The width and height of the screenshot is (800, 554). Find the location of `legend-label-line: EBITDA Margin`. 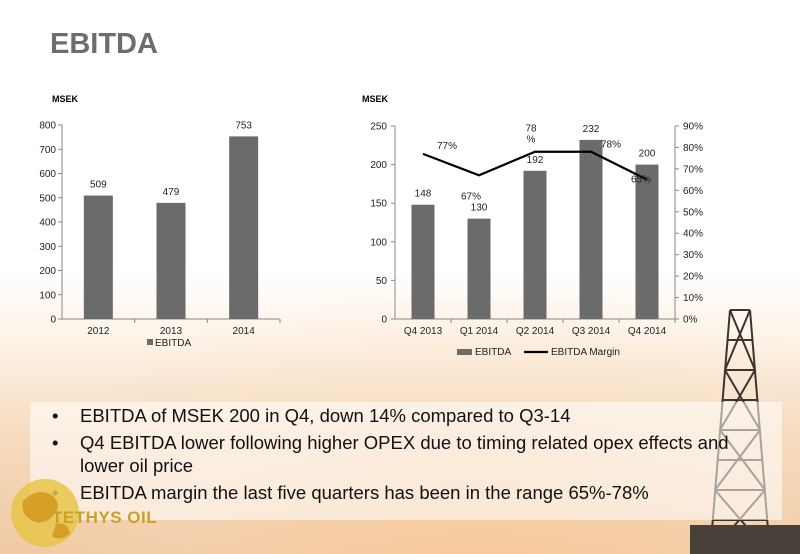

legend-label-line: EBITDA Margin is located at coordinates (585, 352).